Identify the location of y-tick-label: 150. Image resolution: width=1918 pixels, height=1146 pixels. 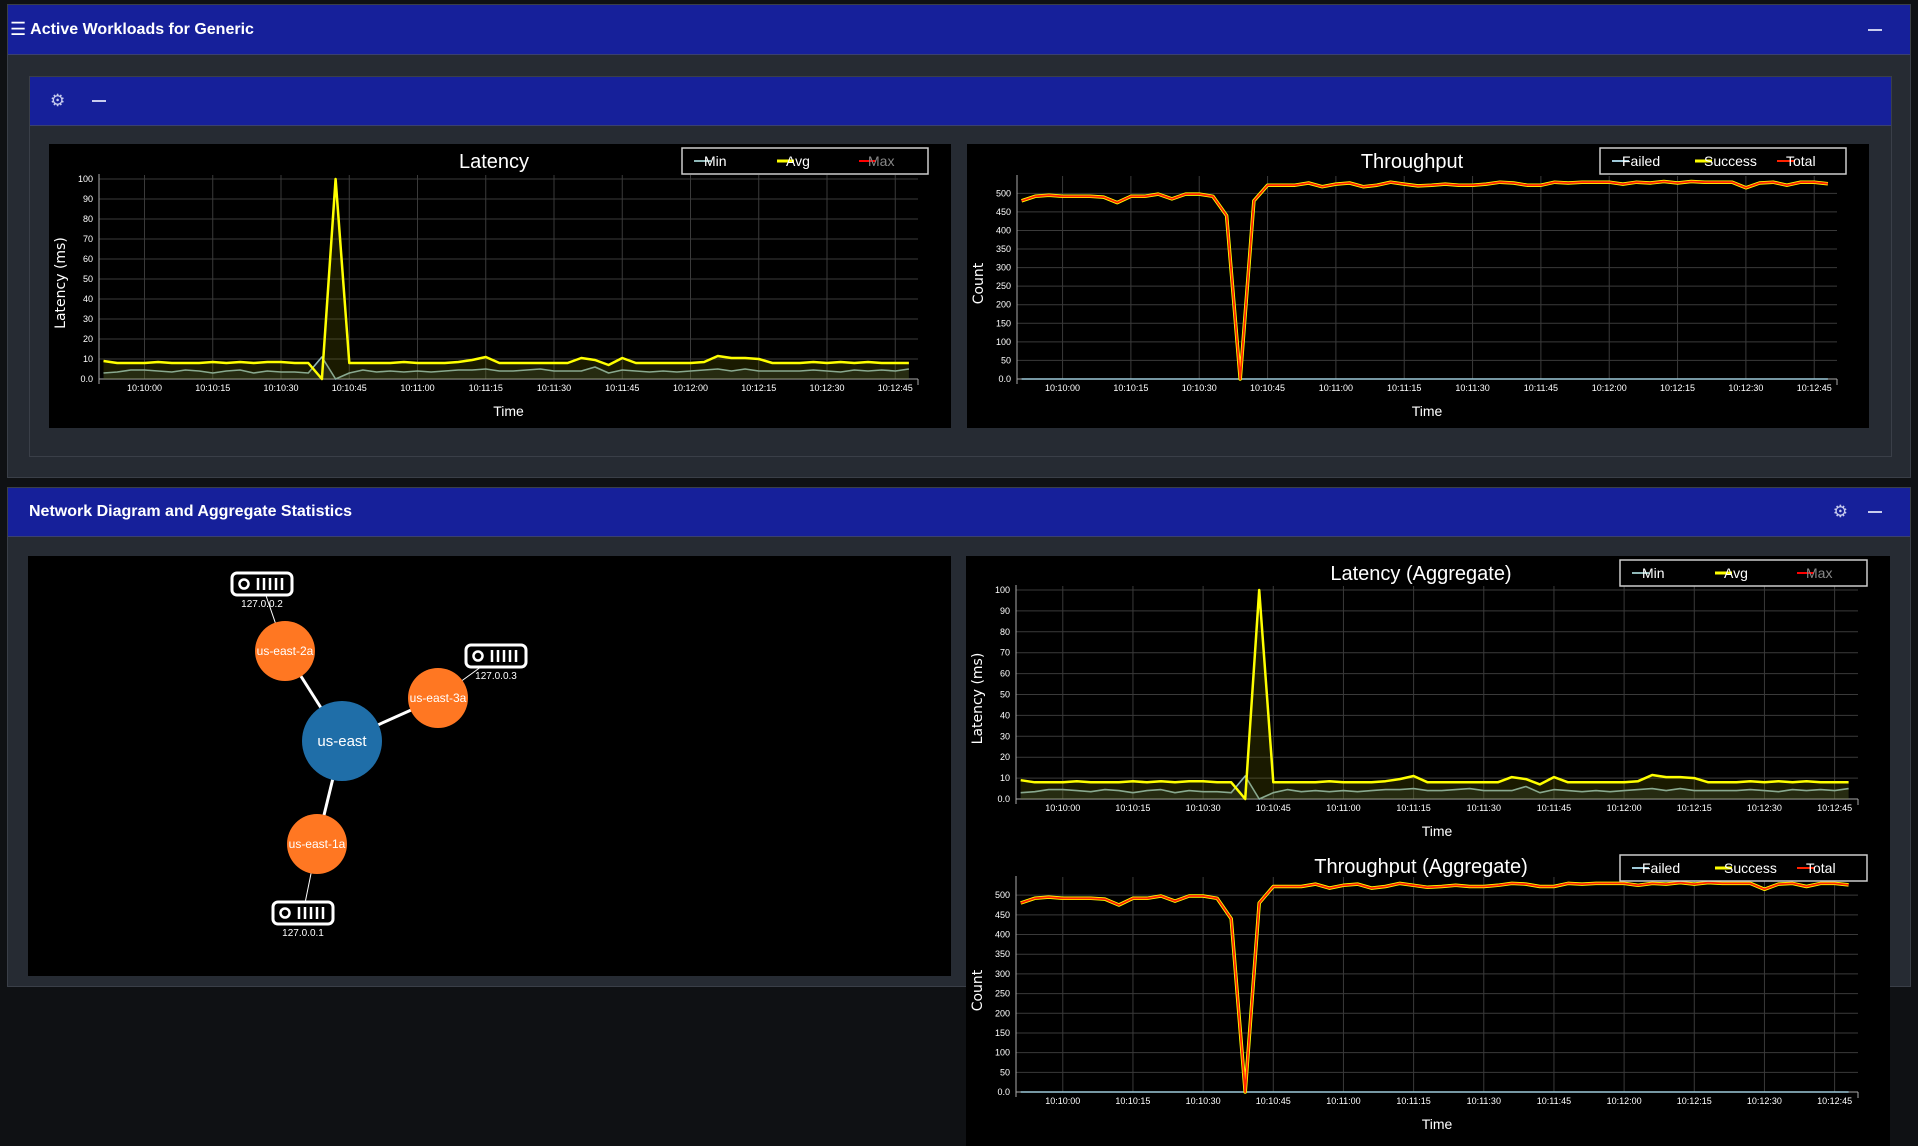
(1002, 1033).